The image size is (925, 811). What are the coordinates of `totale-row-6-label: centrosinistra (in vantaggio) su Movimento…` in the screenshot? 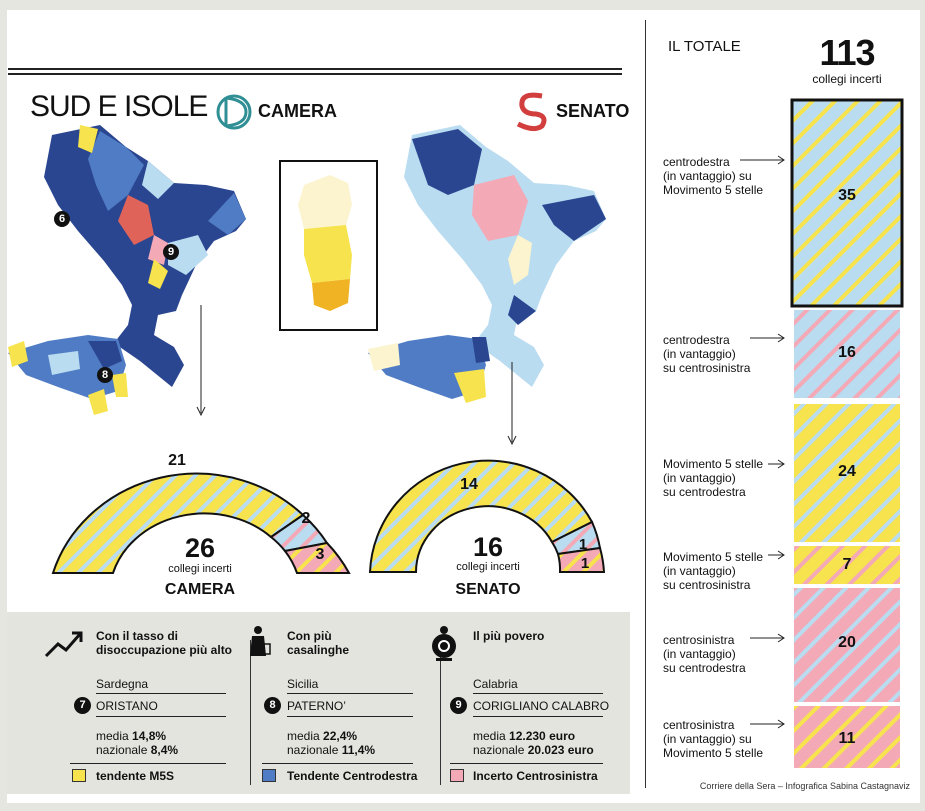 It's located at (713, 739).